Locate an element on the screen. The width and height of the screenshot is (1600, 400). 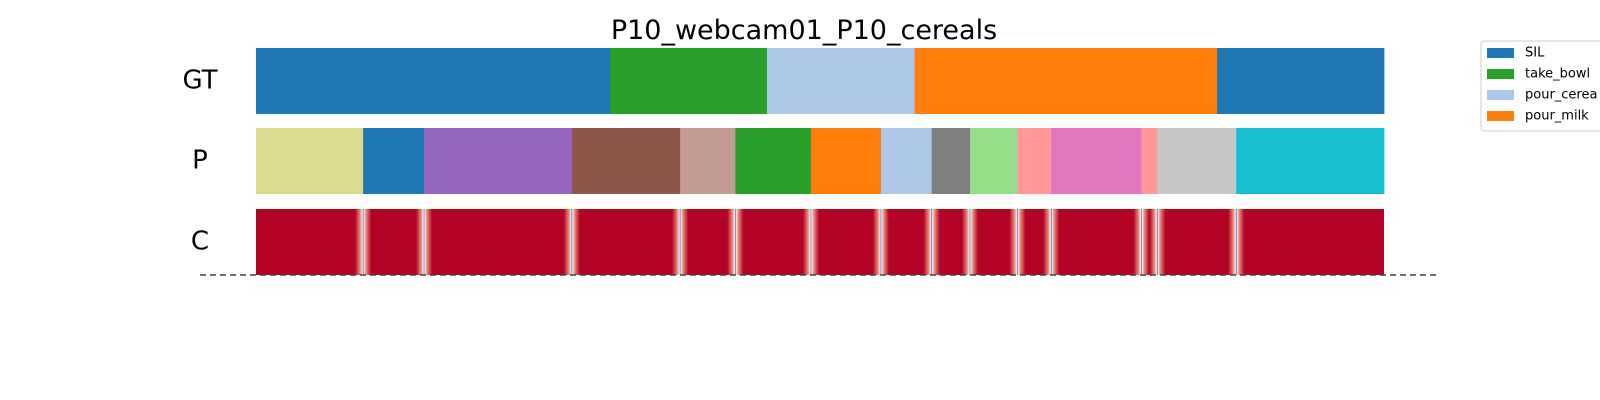
legend-frame is located at coordinates (1540, 86).